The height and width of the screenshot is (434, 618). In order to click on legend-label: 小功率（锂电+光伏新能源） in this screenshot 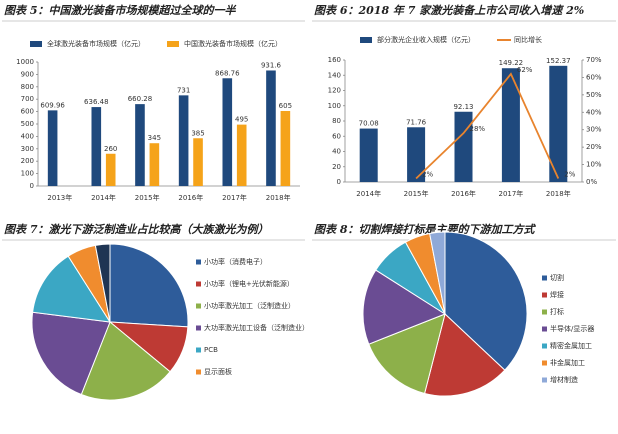, I will do `click(249, 283)`.